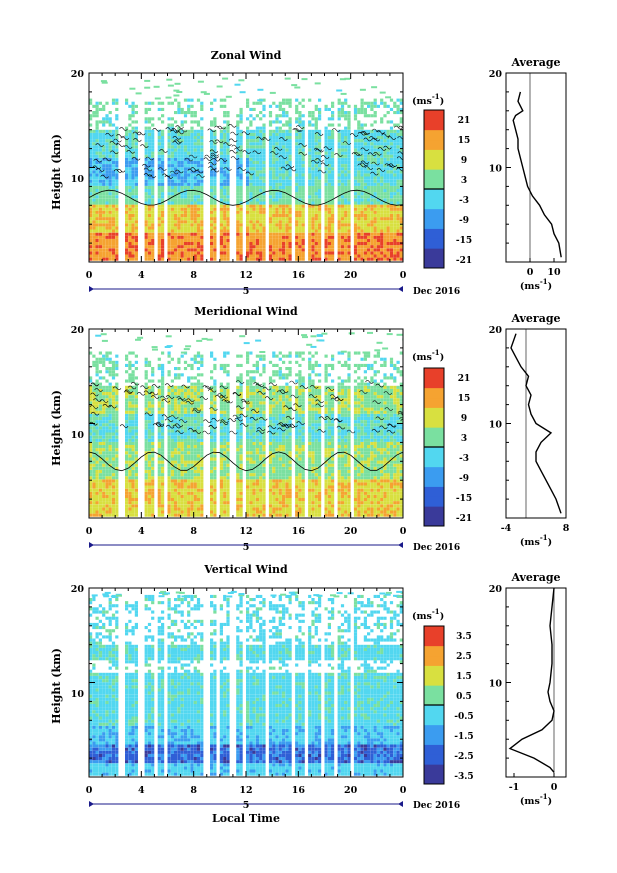 This screenshot has width=617, height=873. I want to click on colorbar-swatch, so click(434, 233).